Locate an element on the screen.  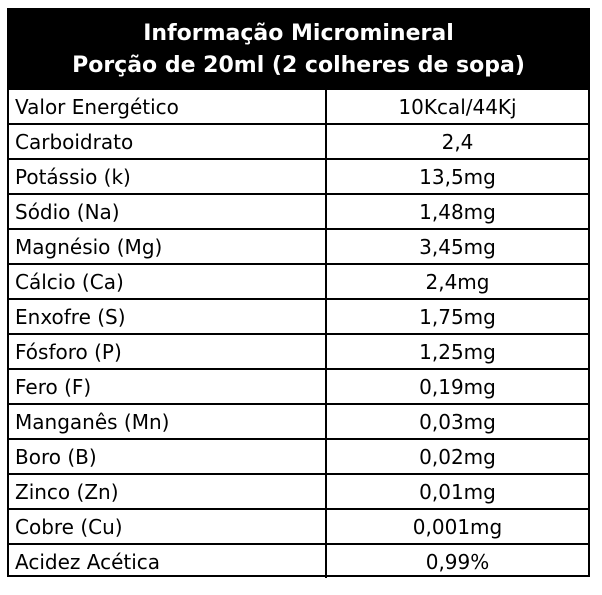
table-row: Manganês (Mn) 0,03mg is located at coordinates (298, 420).